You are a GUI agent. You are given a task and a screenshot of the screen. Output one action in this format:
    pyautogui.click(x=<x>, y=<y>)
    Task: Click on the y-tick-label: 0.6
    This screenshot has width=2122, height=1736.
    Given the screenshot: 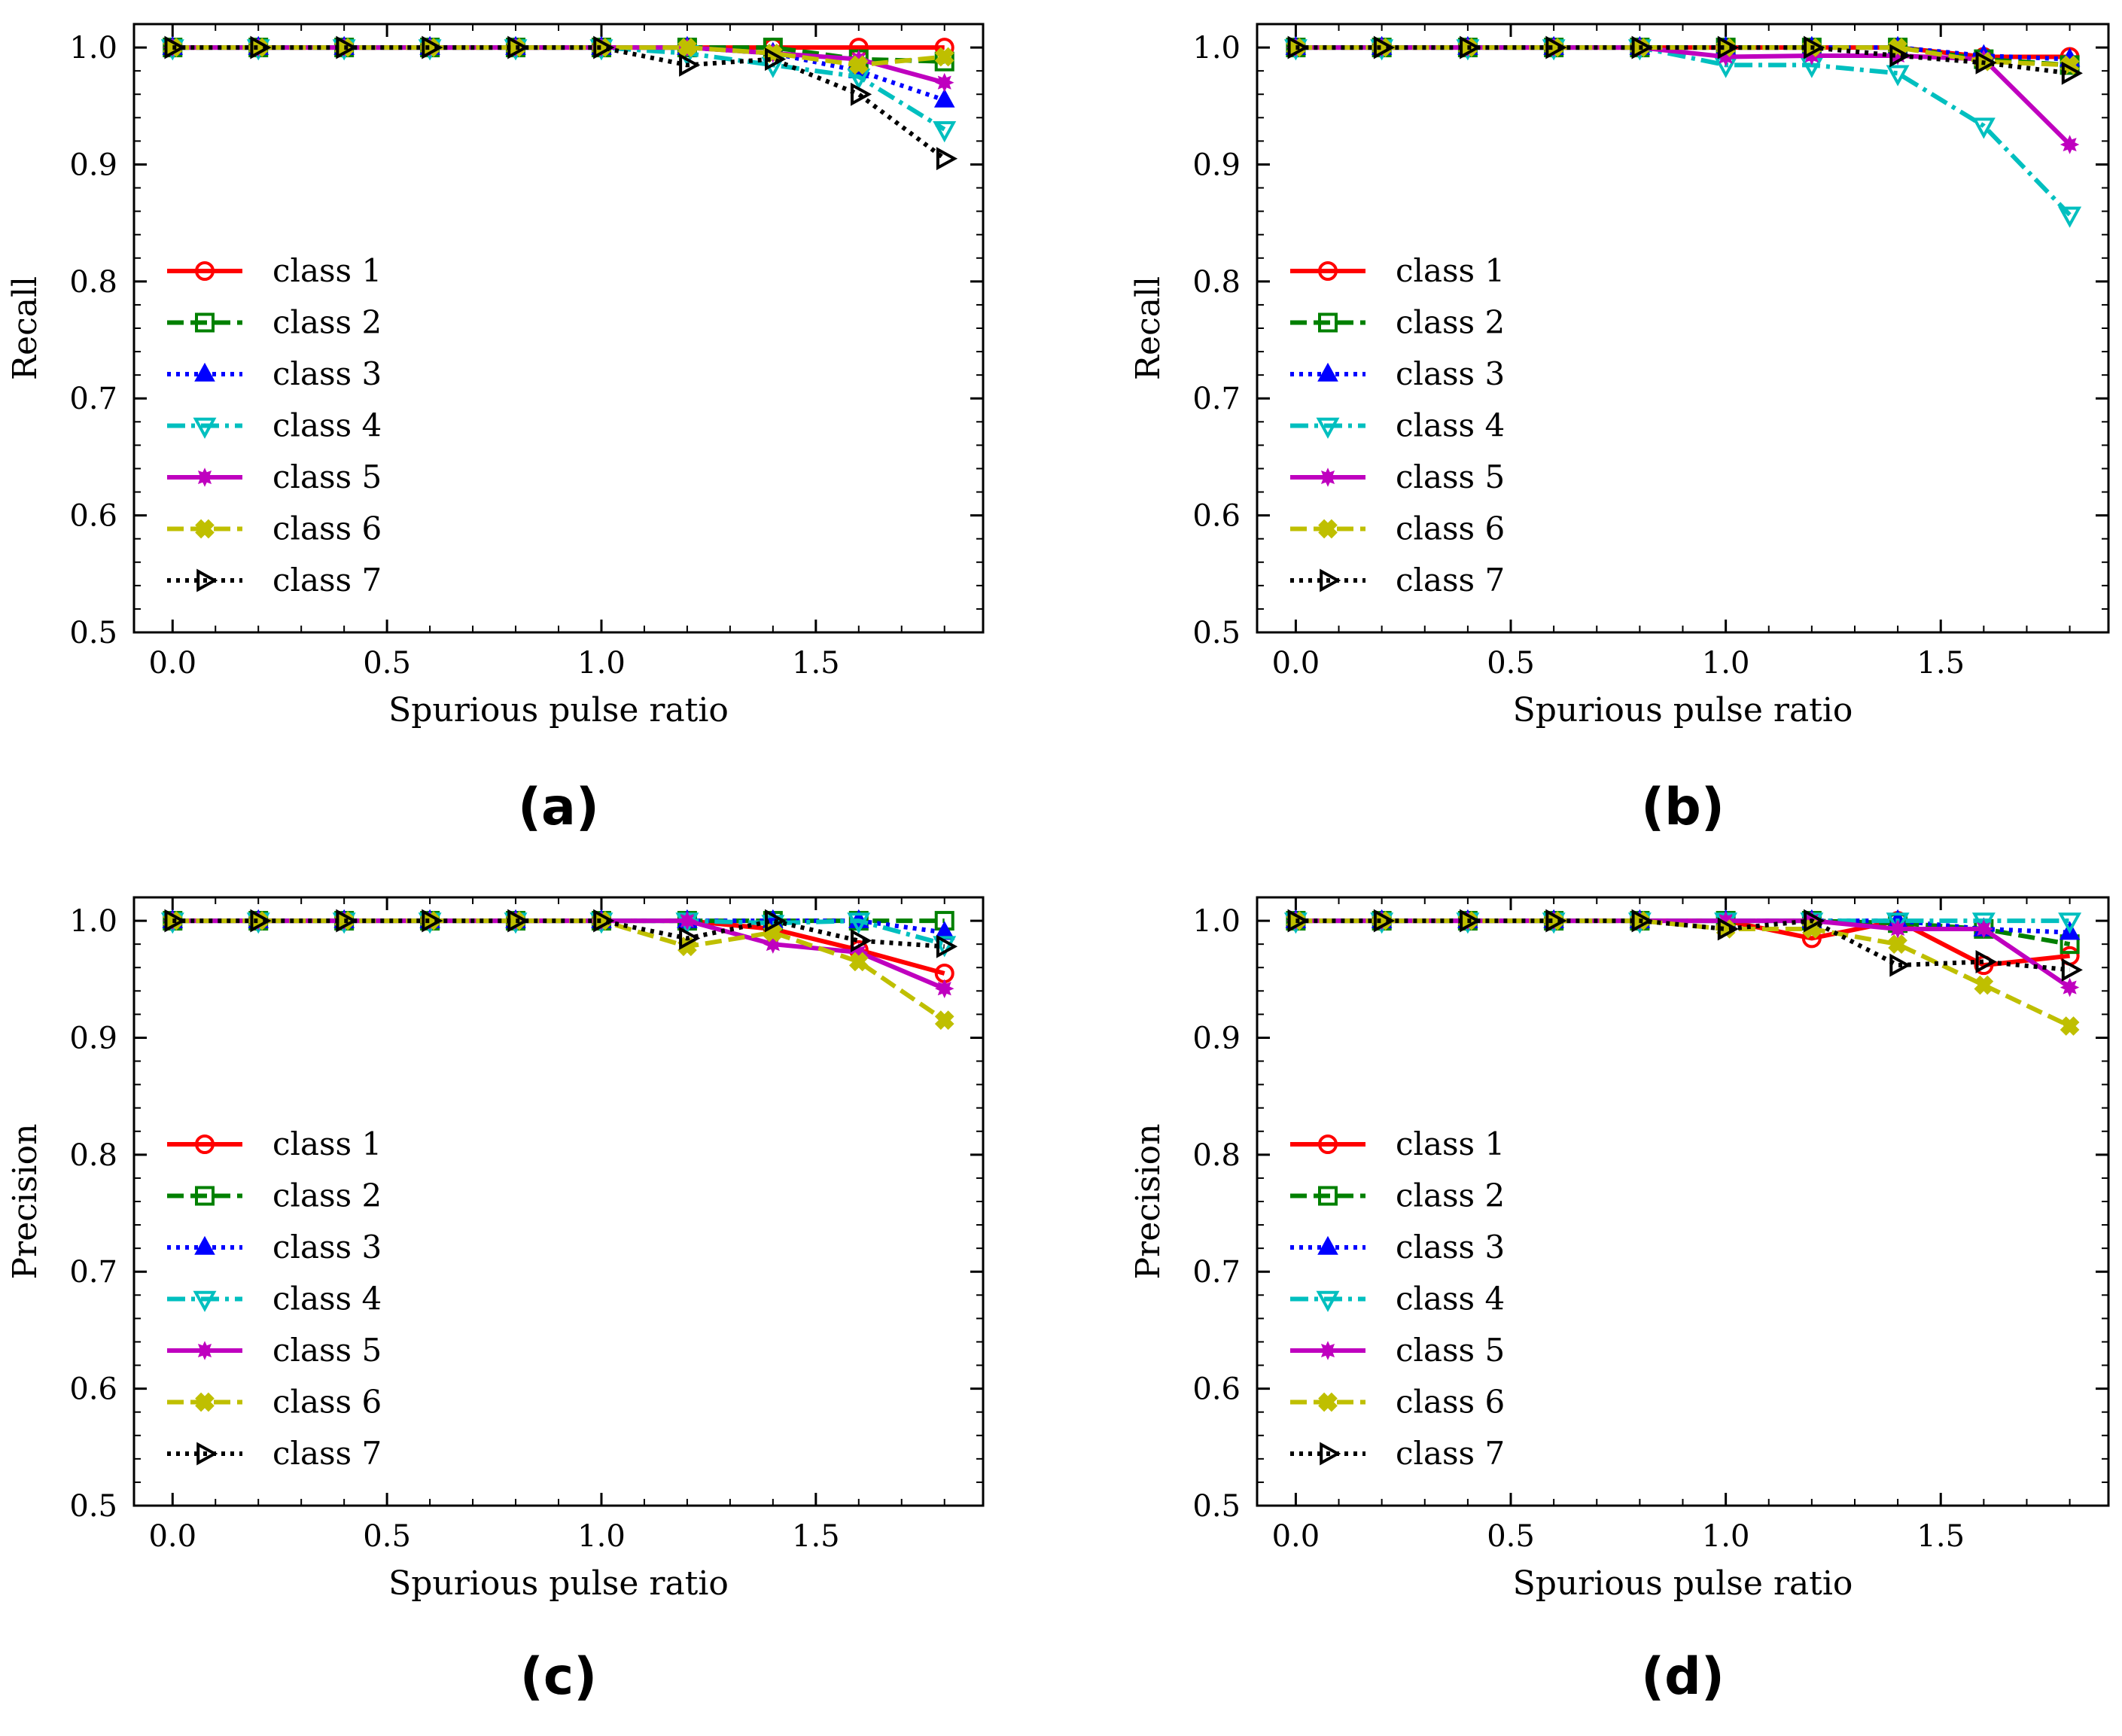 What is the action you would take?
    pyautogui.click(x=1217, y=516)
    